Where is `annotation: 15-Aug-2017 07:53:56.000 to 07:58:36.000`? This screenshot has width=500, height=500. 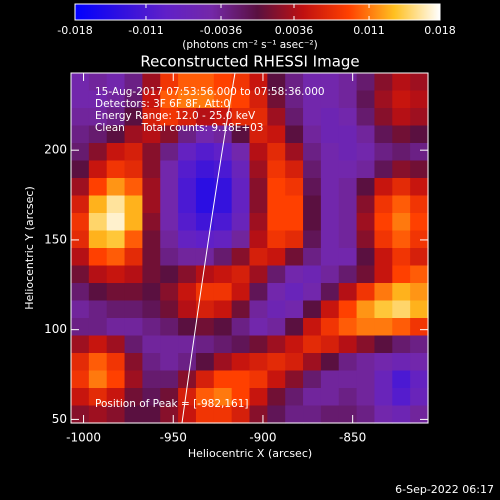 annotation: 15-Aug-2017 07:53:56.000 to 07:58:36.000 is located at coordinates (210, 92).